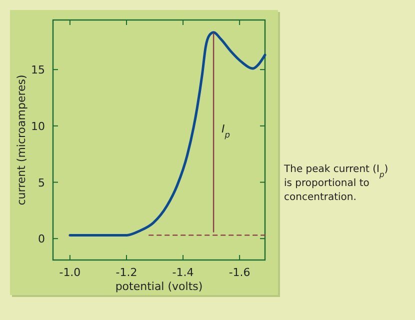  Describe the element at coordinates (41, 183) in the screenshot. I see `y-tick-label: 5` at that location.